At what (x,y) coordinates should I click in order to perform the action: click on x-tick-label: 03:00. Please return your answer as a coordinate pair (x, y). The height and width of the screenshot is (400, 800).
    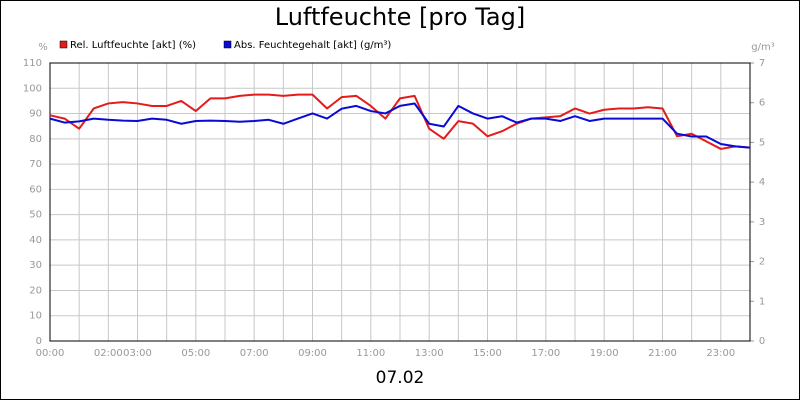
    Looking at the image, I should click on (137, 353).